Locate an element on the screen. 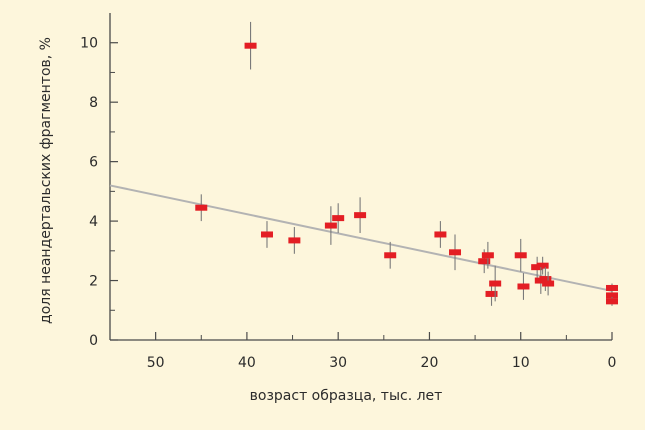  y-tick-label-8: 8 is located at coordinates (93, 103).